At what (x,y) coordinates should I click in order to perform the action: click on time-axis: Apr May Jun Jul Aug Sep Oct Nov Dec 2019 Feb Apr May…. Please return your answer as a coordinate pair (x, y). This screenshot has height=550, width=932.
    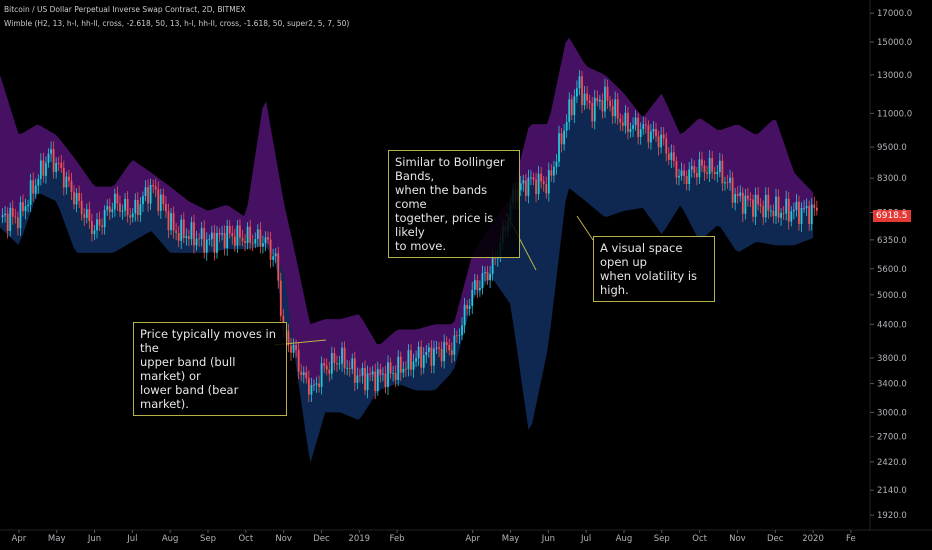
    Looking at the image, I should click on (434, 537).